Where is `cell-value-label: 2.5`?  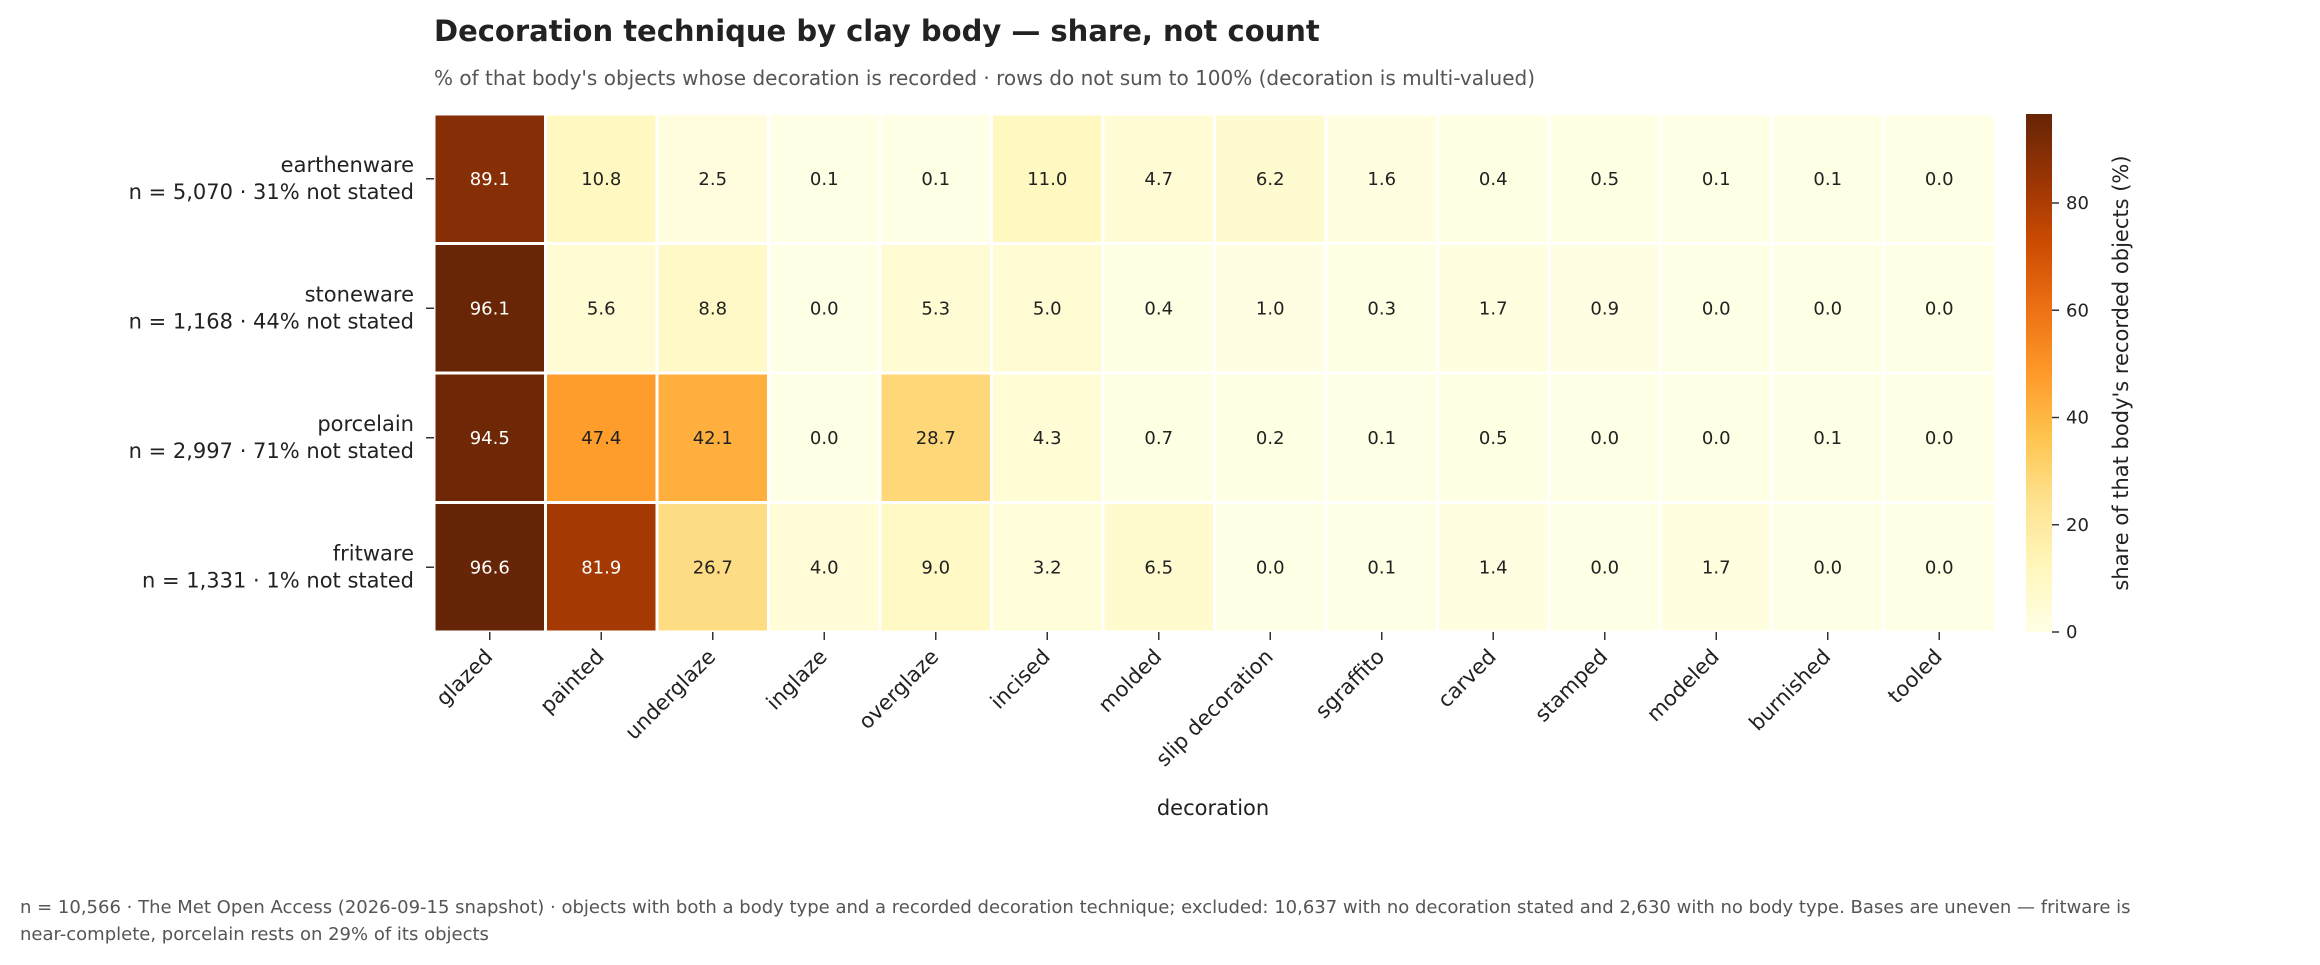
cell-value-label: 2.5 is located at coordinates (712, 179).